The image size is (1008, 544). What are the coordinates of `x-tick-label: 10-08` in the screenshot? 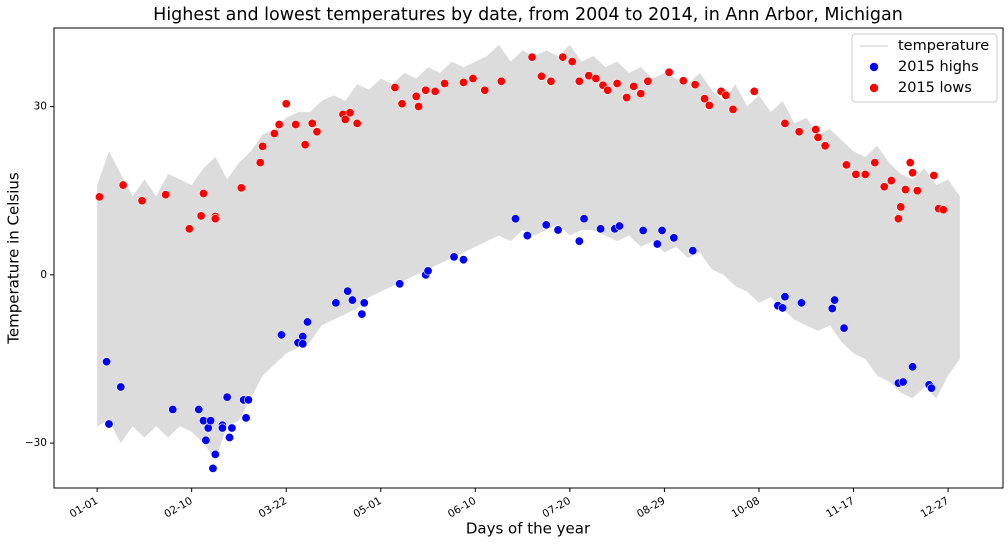 It's located at (746, 508).